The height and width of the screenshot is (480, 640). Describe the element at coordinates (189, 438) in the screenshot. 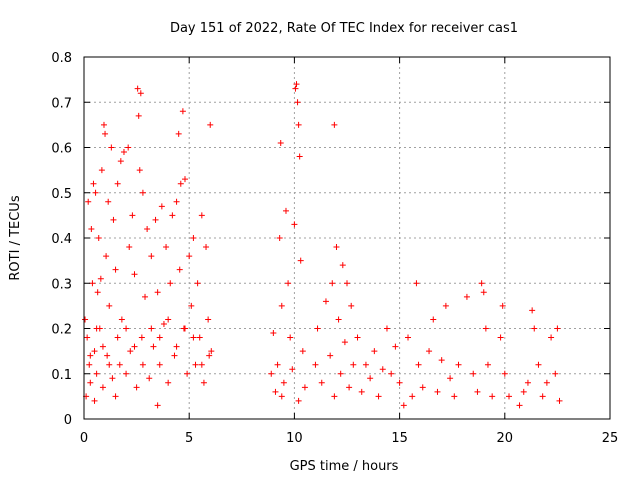

I see `x-tick-label: 5` at that location.